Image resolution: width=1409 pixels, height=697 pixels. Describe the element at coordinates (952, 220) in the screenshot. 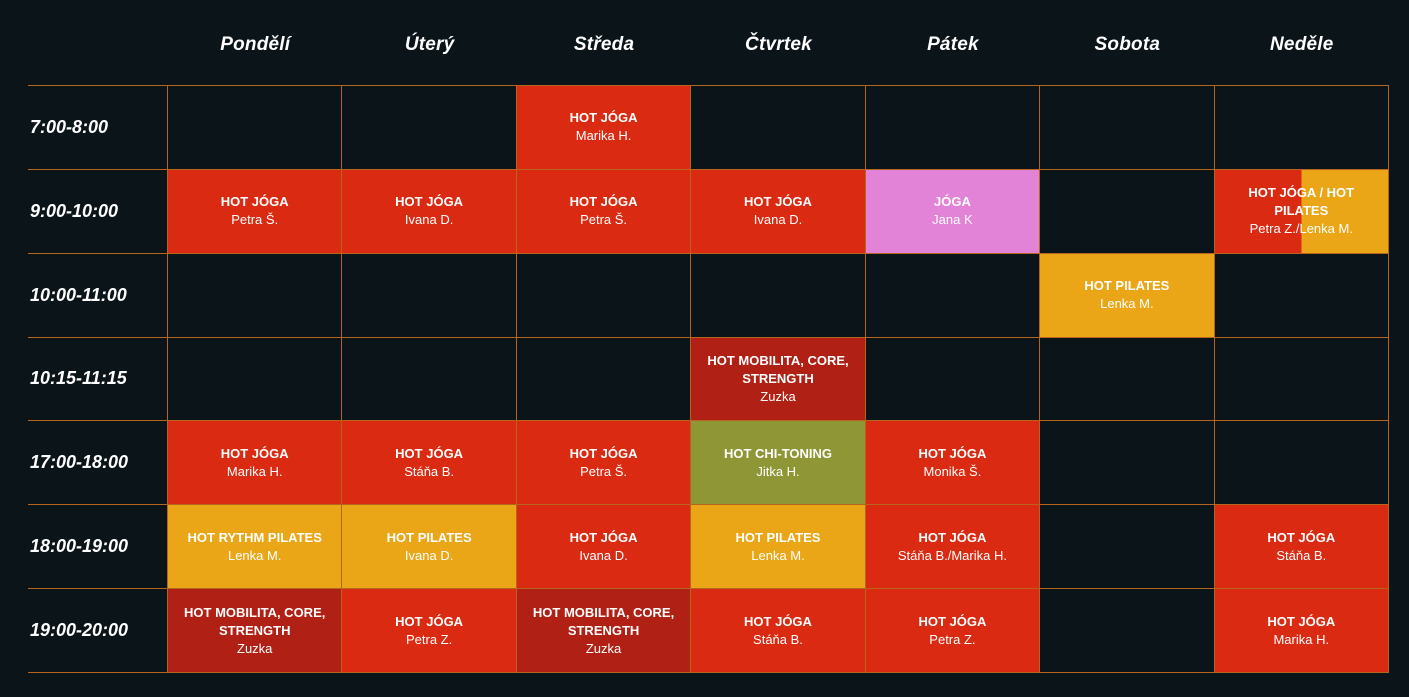

I see `instructor-name: Jana K` at that location.